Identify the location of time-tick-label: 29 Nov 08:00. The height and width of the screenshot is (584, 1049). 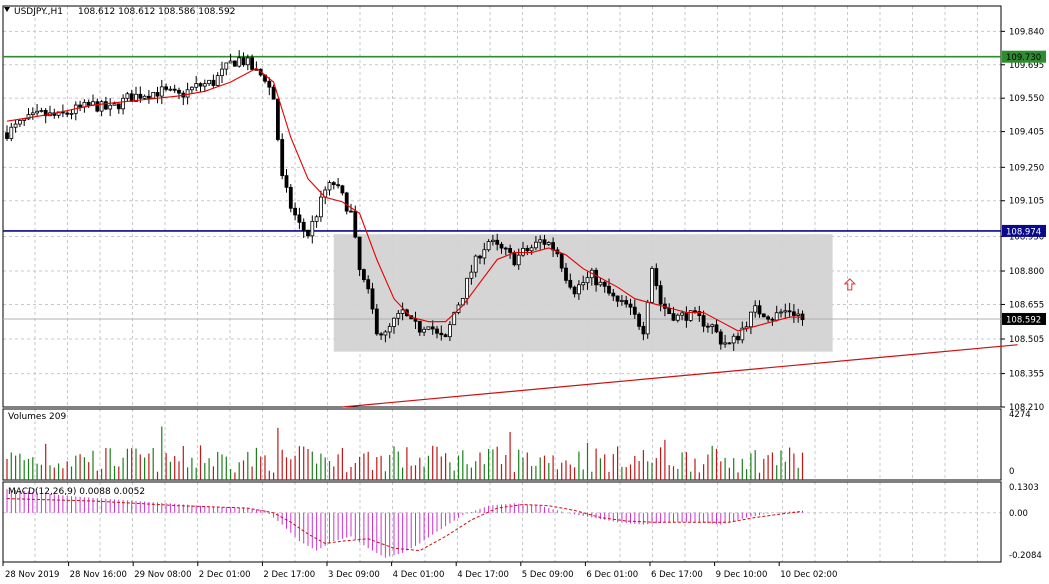
(162, 575).